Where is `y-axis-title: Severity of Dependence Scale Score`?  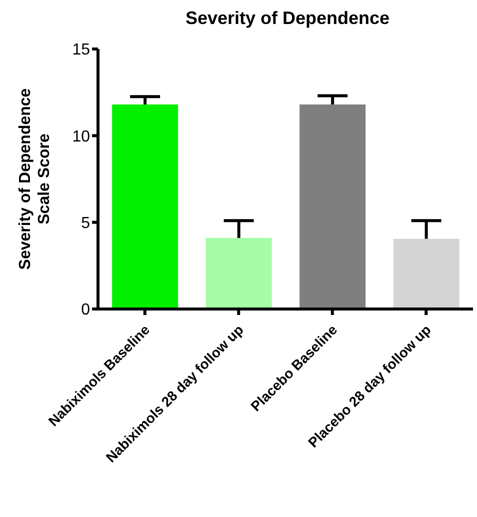 y-axis-title: Severity of Dependence Scale Score is located at coordinates (35, 179).